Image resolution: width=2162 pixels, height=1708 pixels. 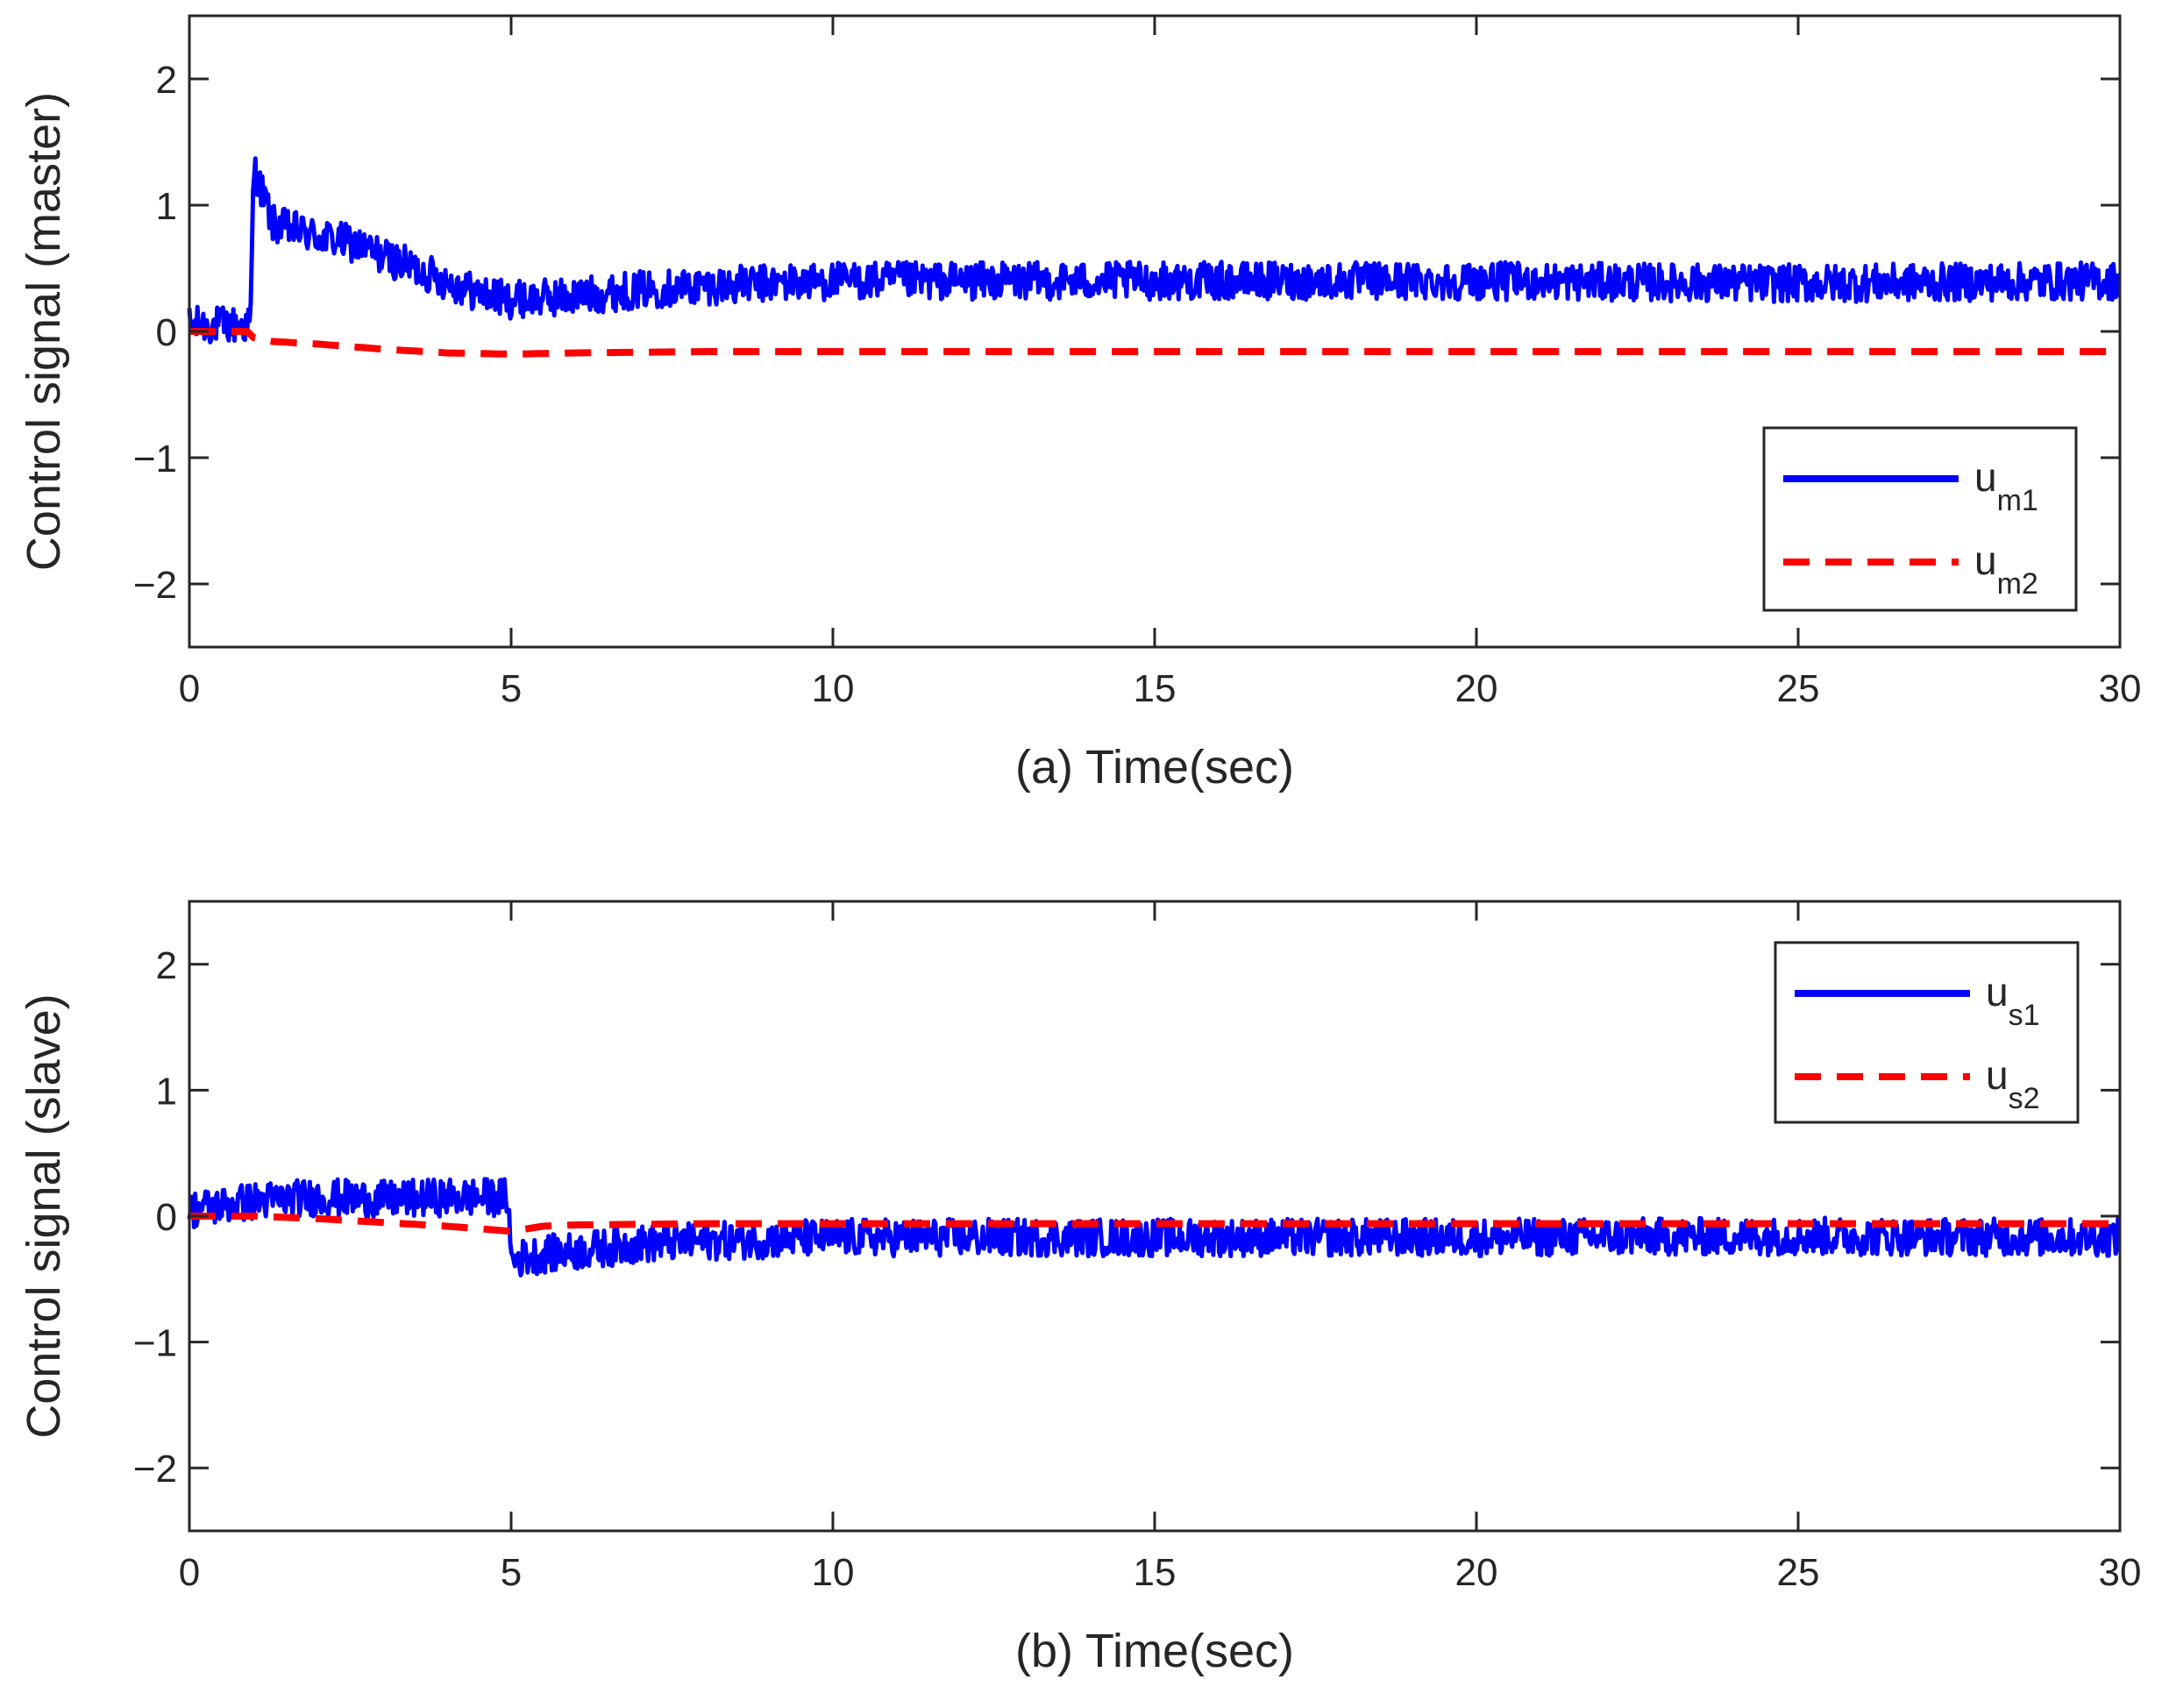 I want to click on x-axis-label: (a) Time(sec), so click(x=1154, y=767).